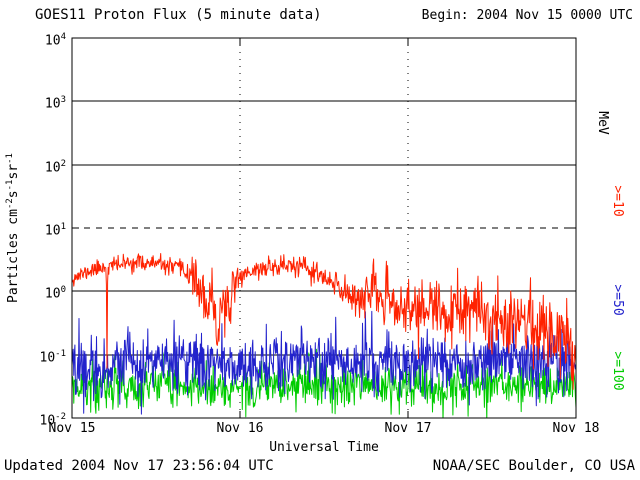 Image resolution: width=640 pixels, height=480 pixels. What do you see at coordinates (55, 293) in the screenshot?
I see `y-tick-label: 10⁰` at bounding box center [55, 293].